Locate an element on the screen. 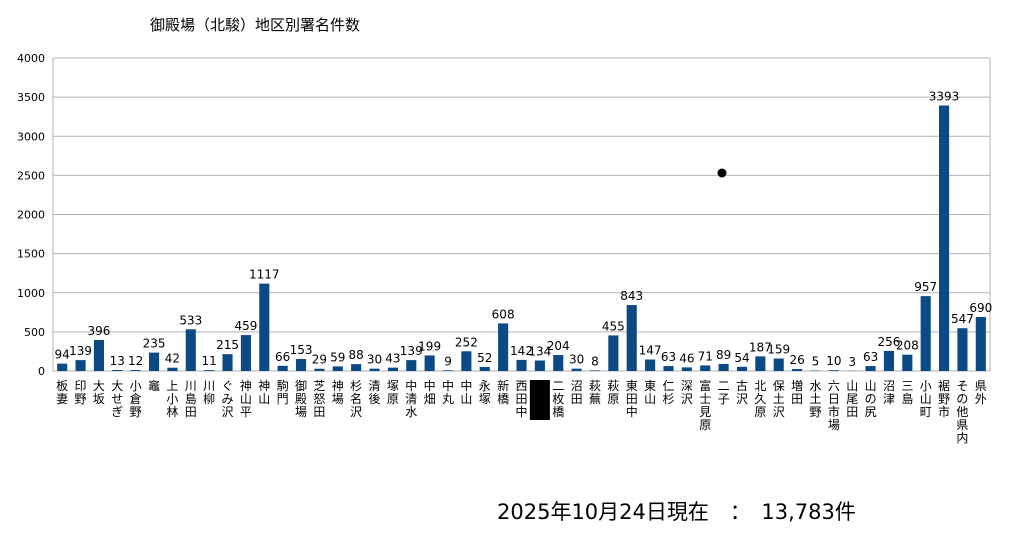 The height and width of the screenshot is (536, 1024). x-tick-label: 印 is located at coordinates (81, 386).